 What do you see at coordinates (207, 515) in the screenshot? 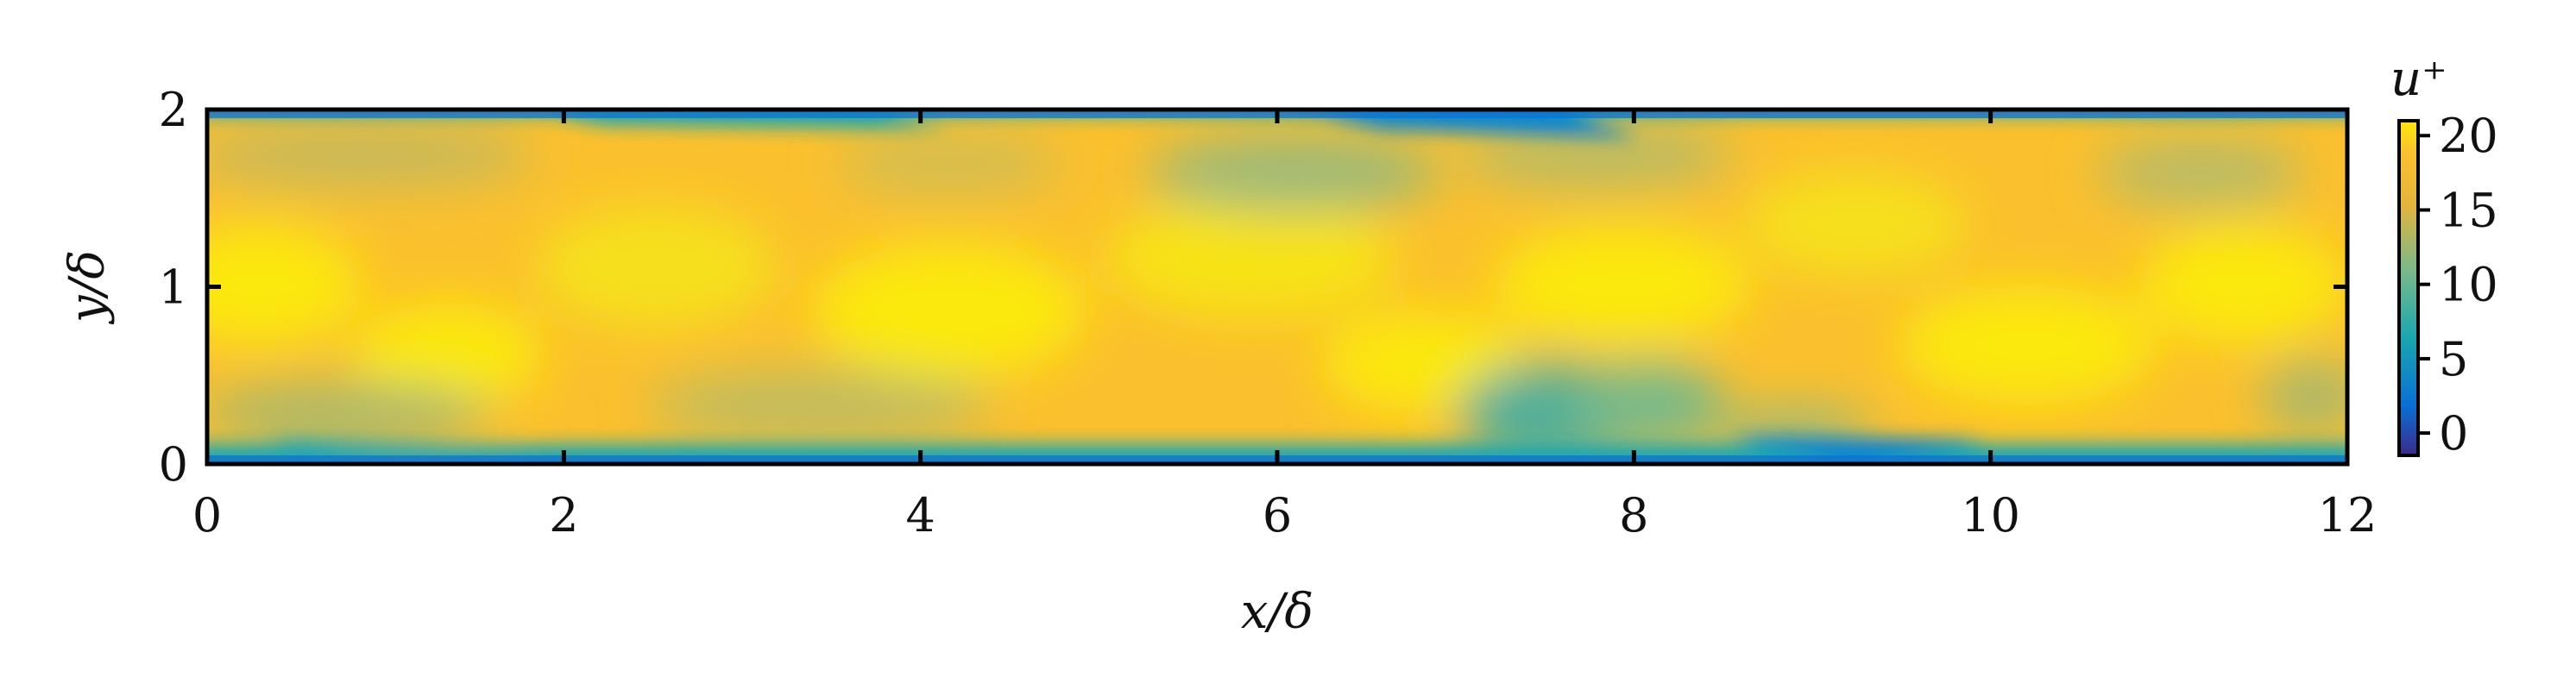
I see `x-tick-label: 0` at bounding box center [207, 515].